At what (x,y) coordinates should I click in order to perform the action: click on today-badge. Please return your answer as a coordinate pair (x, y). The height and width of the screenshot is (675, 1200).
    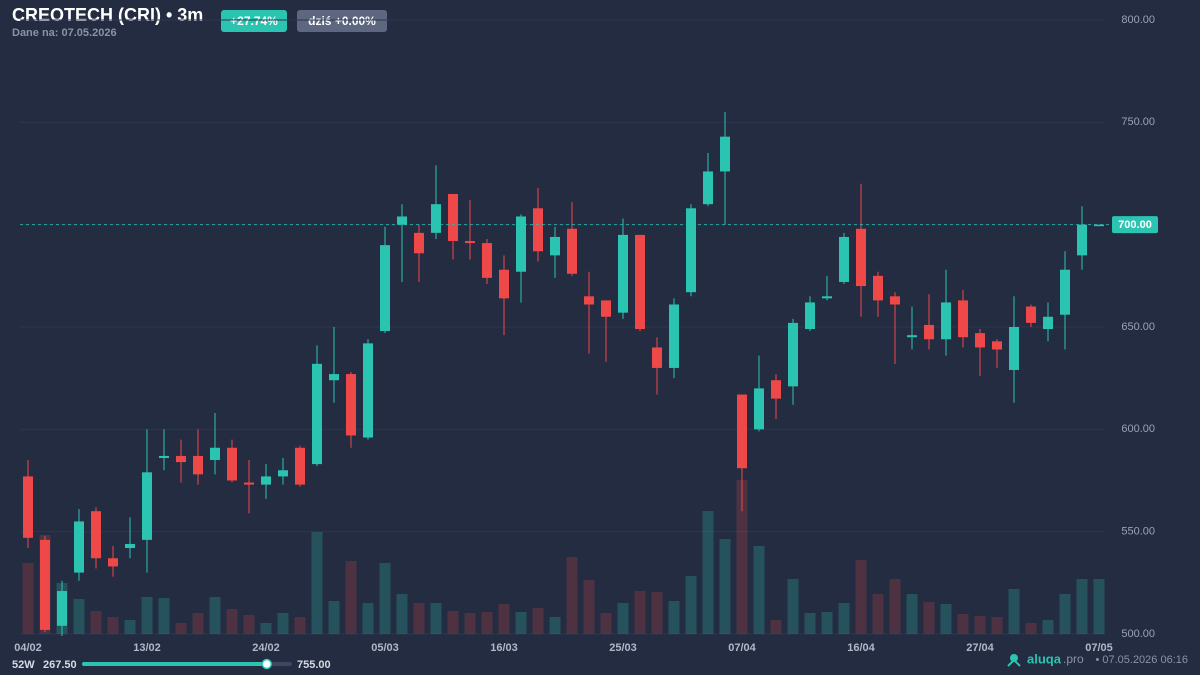
    Looking at the image, I should click on (342, 21).